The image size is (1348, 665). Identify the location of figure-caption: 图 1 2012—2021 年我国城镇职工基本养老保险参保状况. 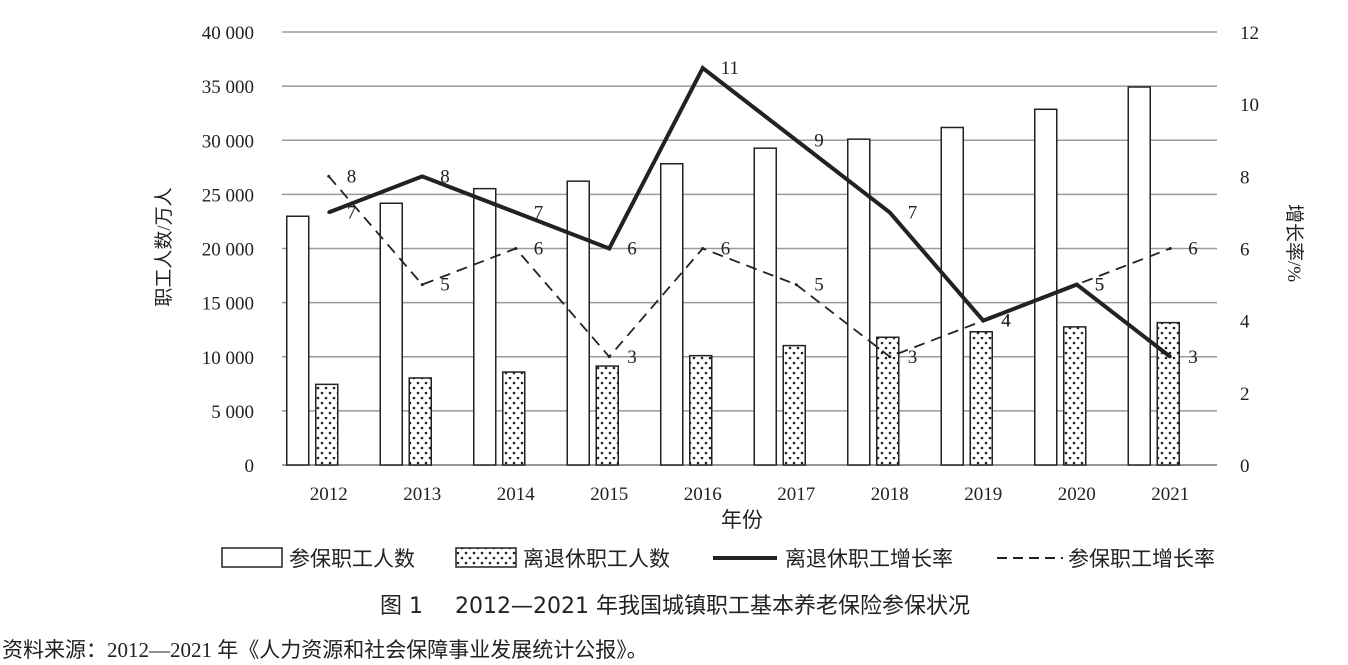
(675, 606).